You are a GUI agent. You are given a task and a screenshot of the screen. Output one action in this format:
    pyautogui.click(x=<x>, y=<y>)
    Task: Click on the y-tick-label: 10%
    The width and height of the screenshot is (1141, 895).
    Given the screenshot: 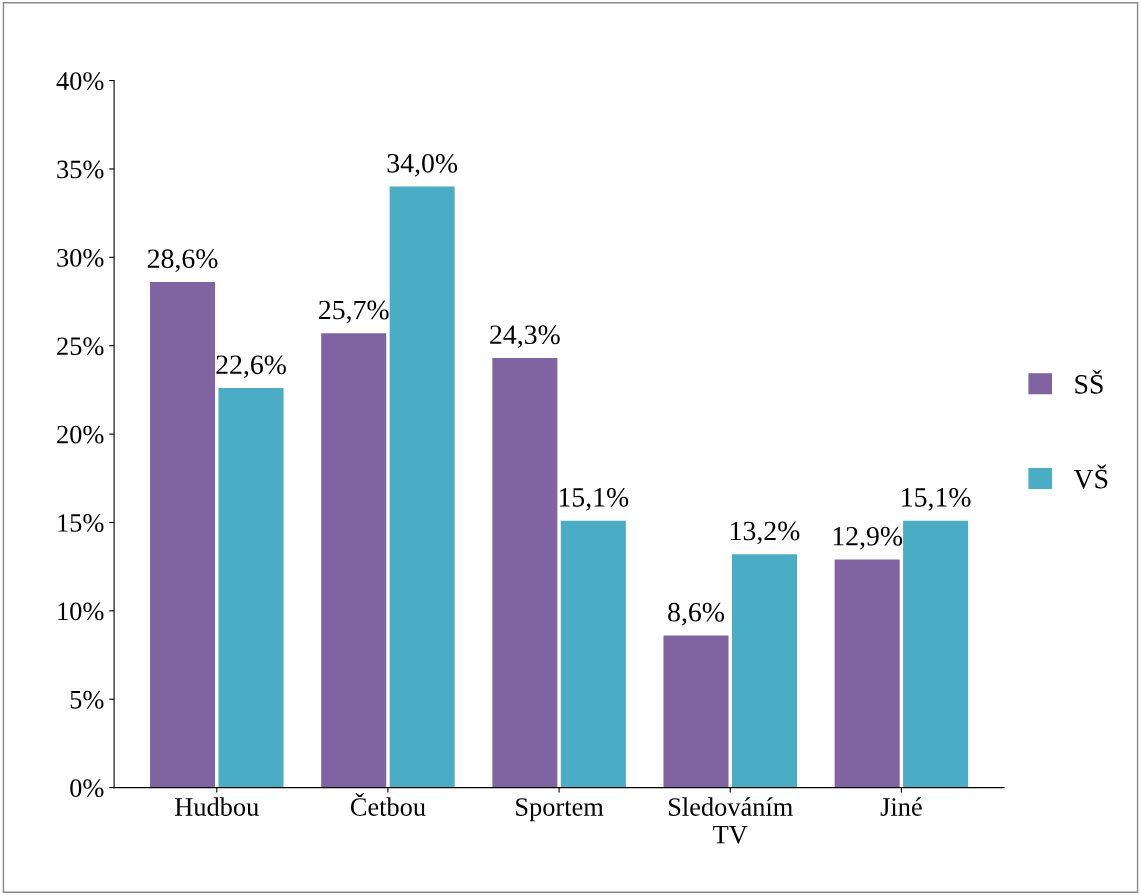 What is the action you would take?
    pyautogui.click(x=81, y=611)
    